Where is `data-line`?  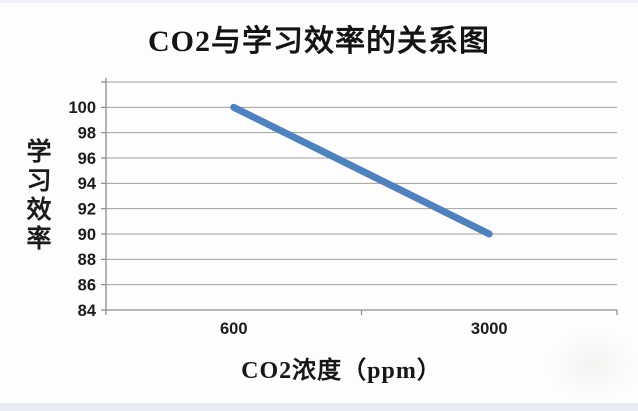 data-line is located at coordinates (361, 170).